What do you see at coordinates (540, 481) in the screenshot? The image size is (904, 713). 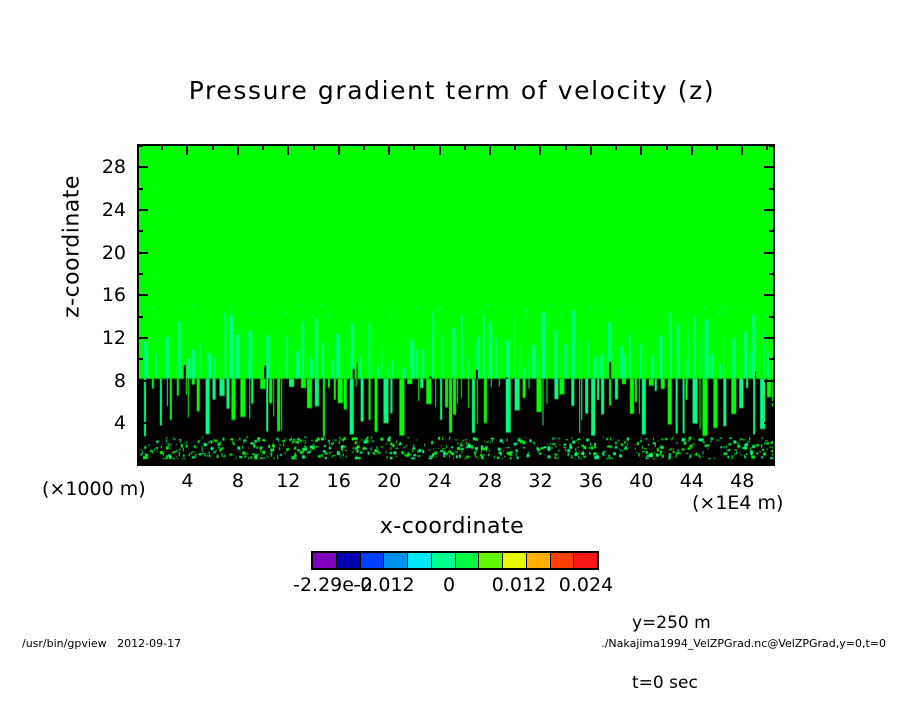 I see `x-tick-label: 32` at bounding box center [540, 481].